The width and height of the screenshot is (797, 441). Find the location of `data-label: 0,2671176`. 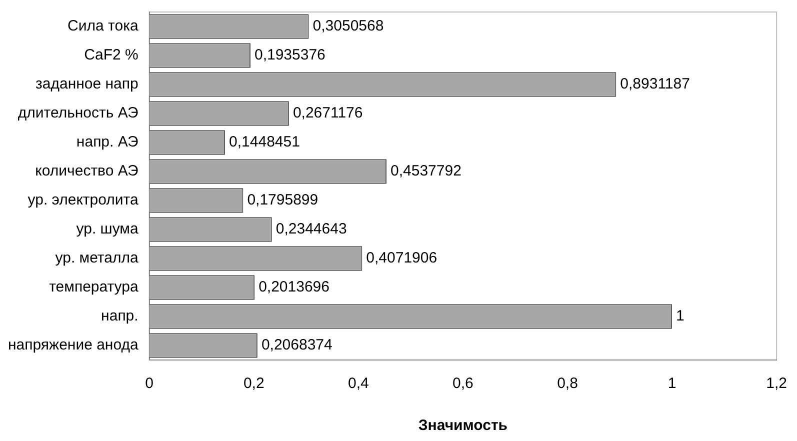

data-label: 0,2671176 is located at coordinates (327, 113).